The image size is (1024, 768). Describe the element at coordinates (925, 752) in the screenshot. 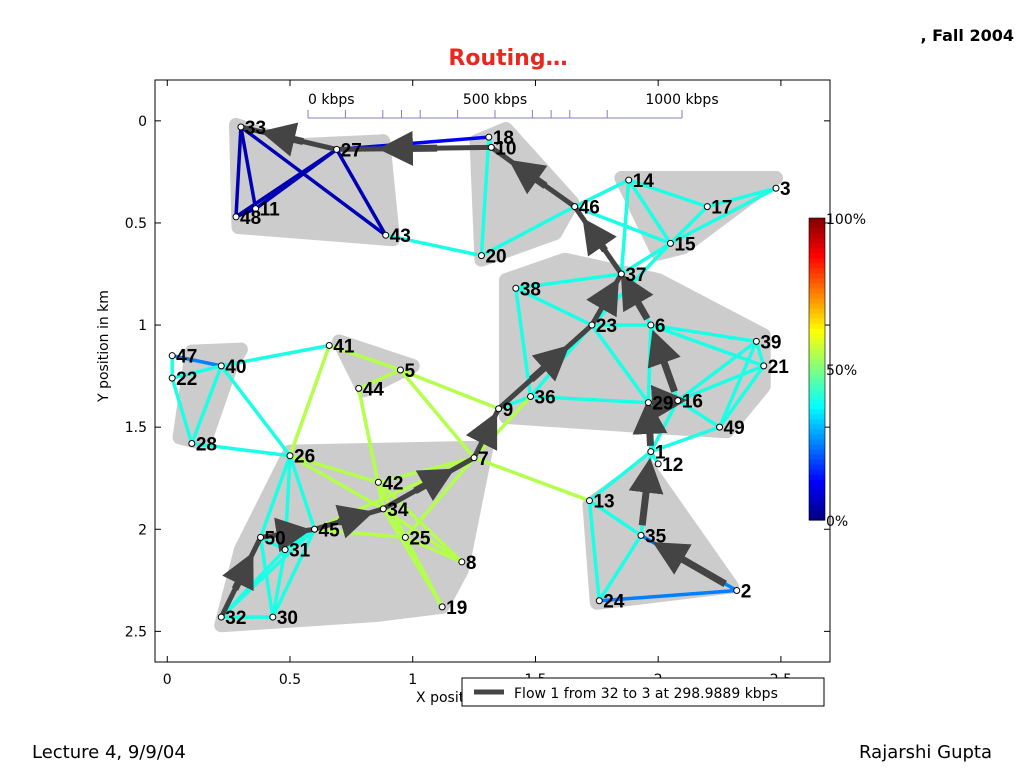

I see `footer-author: Rajarshi Gupta` at that location.